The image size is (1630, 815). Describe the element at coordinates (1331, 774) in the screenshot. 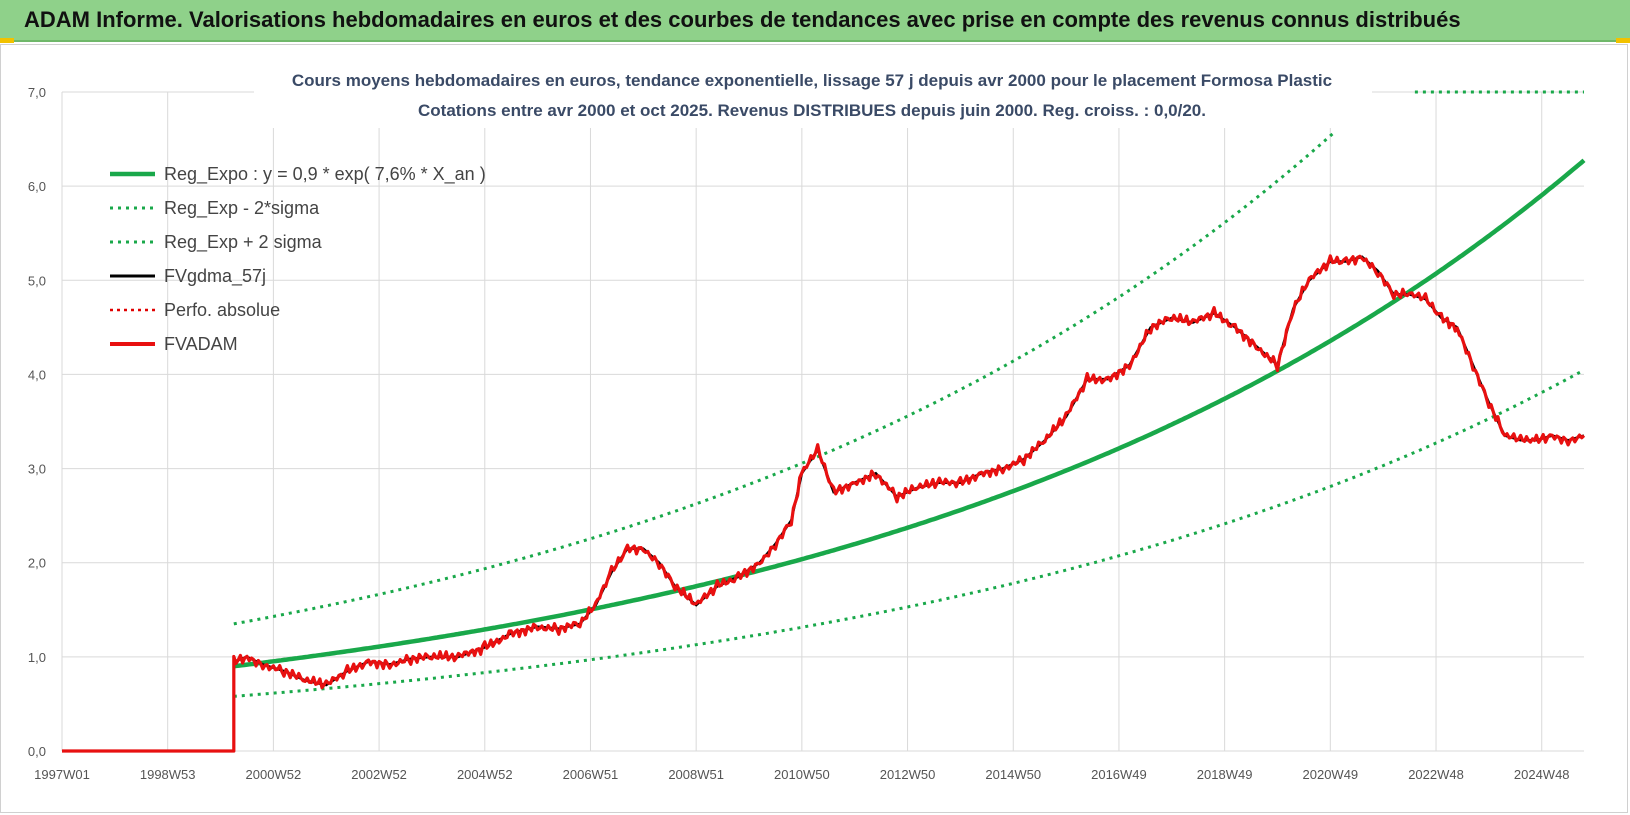

I see `x-tick-label-12: 2020W49` at that location.